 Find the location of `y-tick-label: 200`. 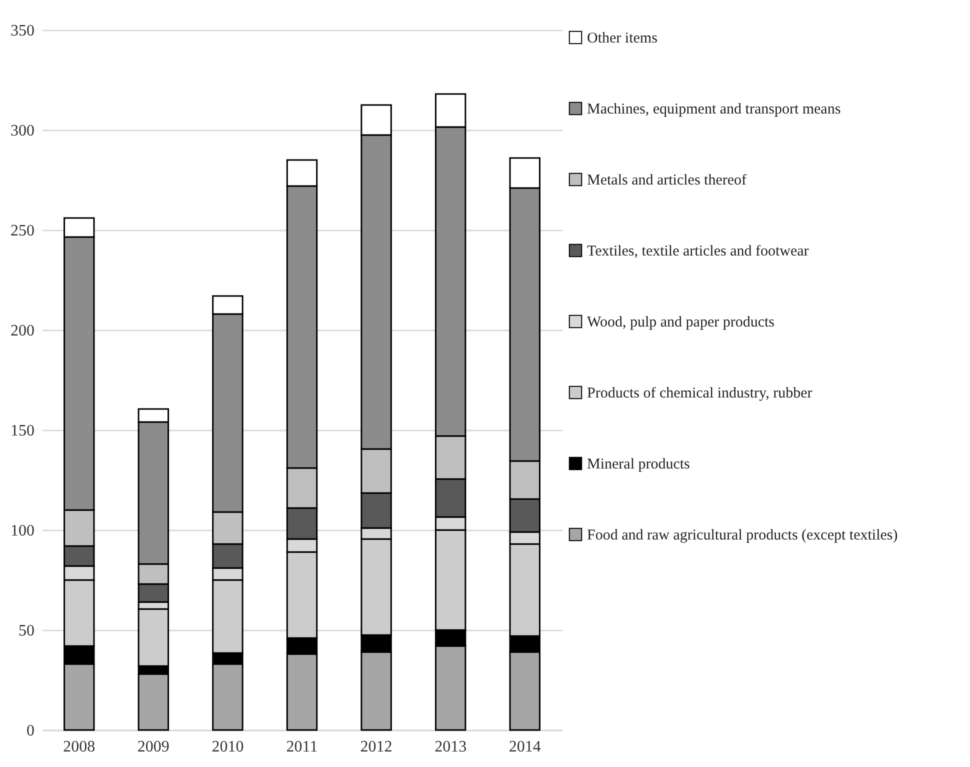

y-tick-label: 200 is located at coordinates (22, 331).